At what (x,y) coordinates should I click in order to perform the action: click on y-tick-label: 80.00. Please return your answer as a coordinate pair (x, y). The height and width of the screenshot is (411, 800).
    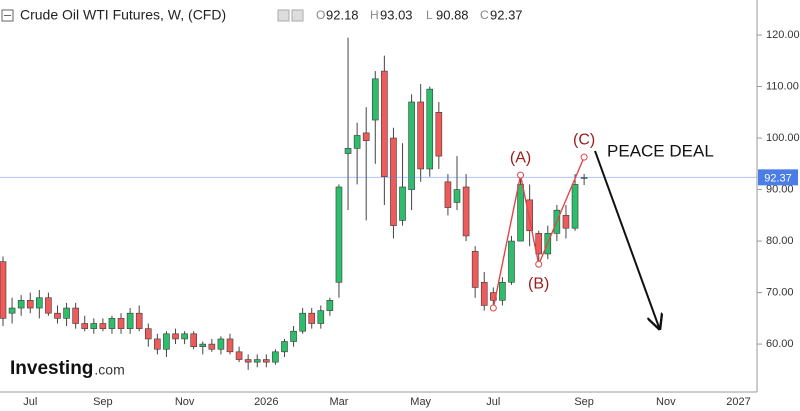
    Looking at the image, I should click on (780, 241).